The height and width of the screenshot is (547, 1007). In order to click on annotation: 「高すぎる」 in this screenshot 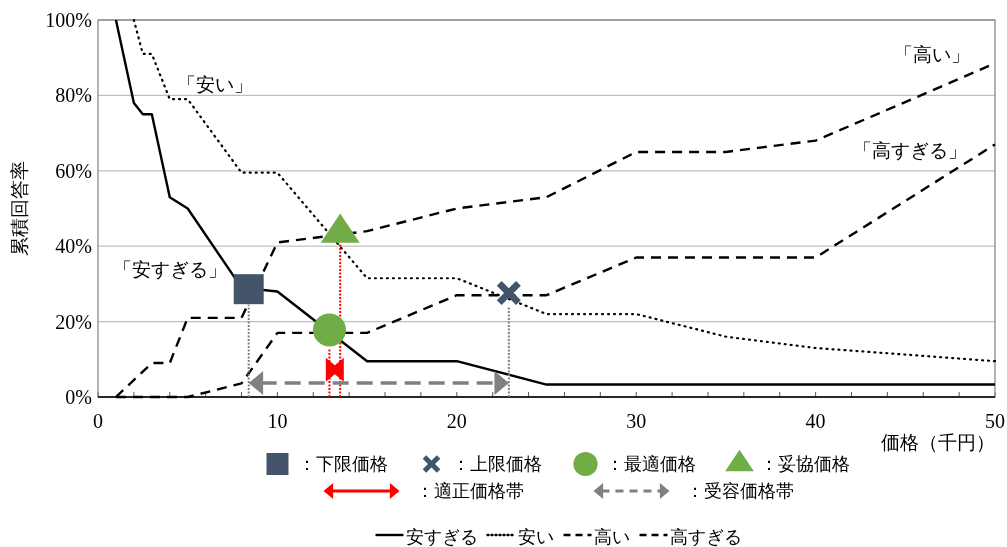, I will do `click(909, 150)`.